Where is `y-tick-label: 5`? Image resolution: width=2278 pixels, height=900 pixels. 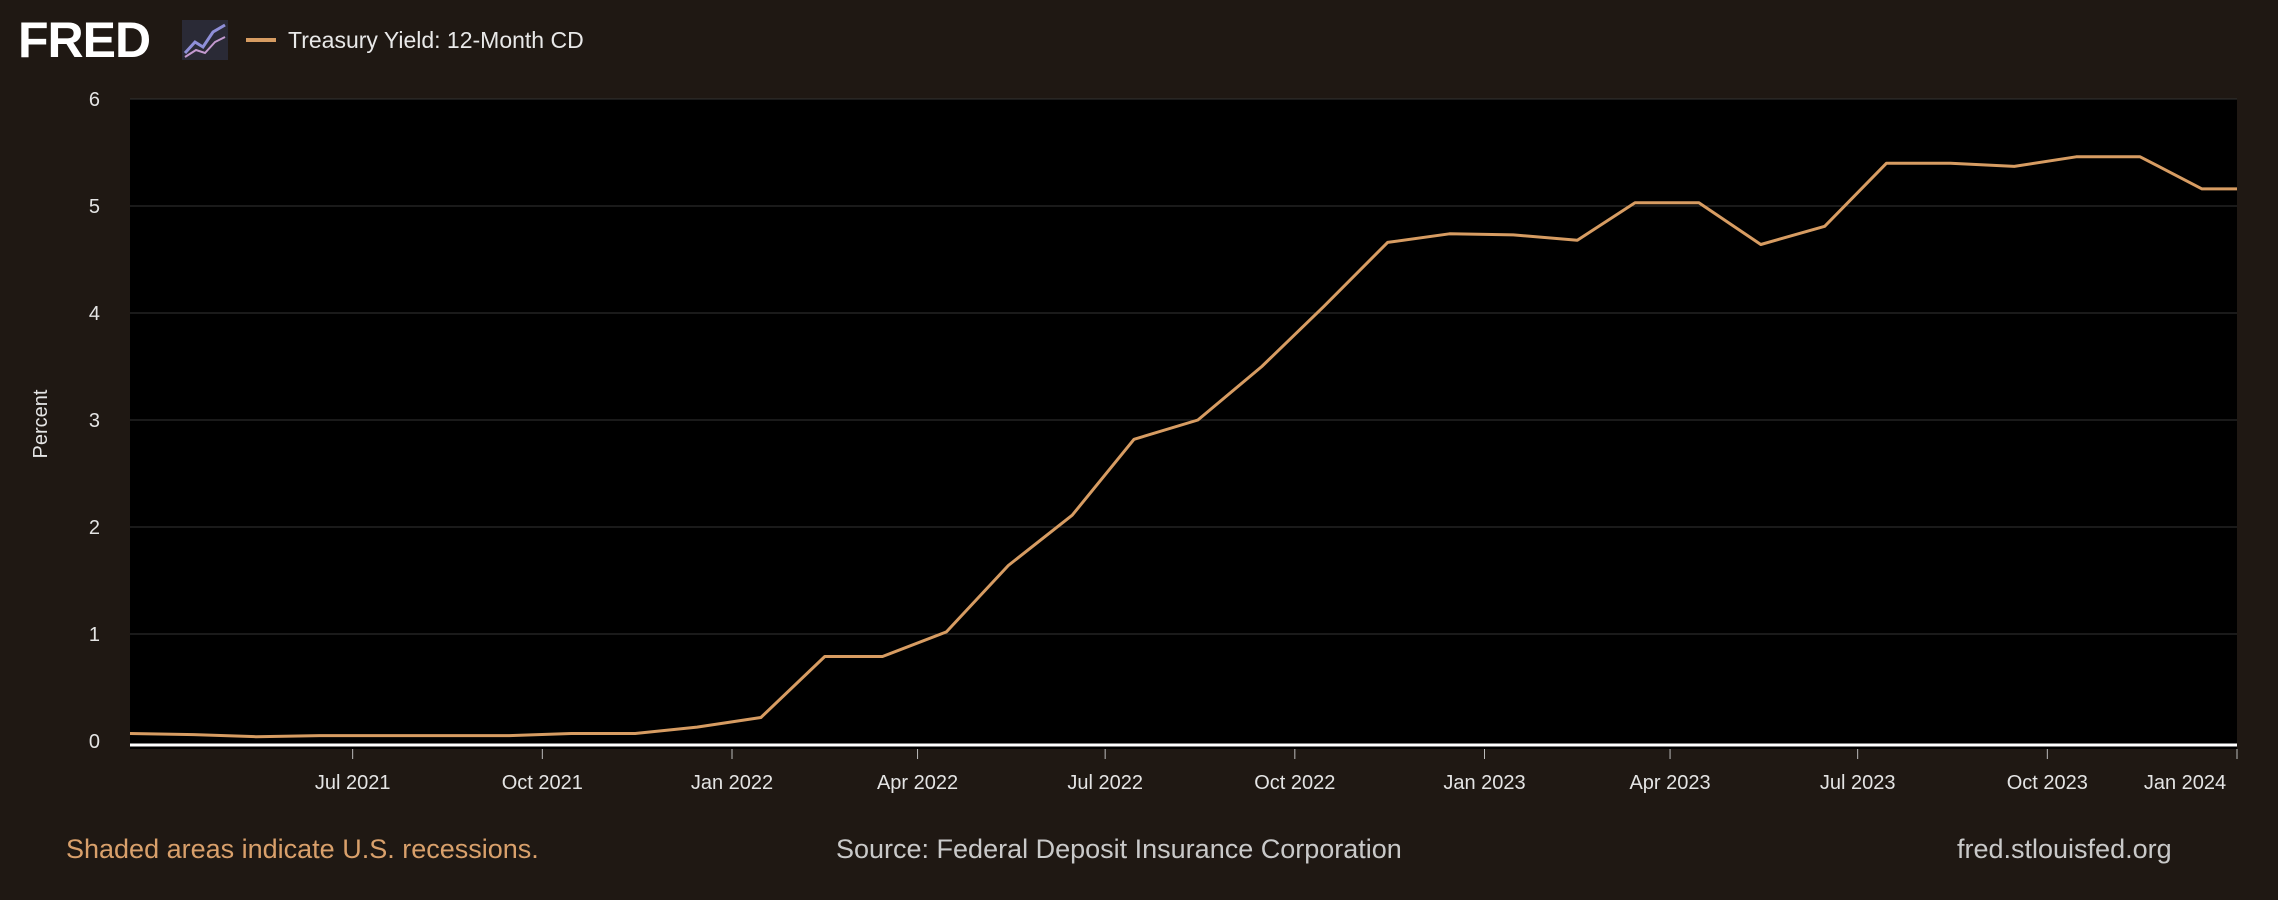
y-tick-label: 5 is located at coordinates (94, 207).